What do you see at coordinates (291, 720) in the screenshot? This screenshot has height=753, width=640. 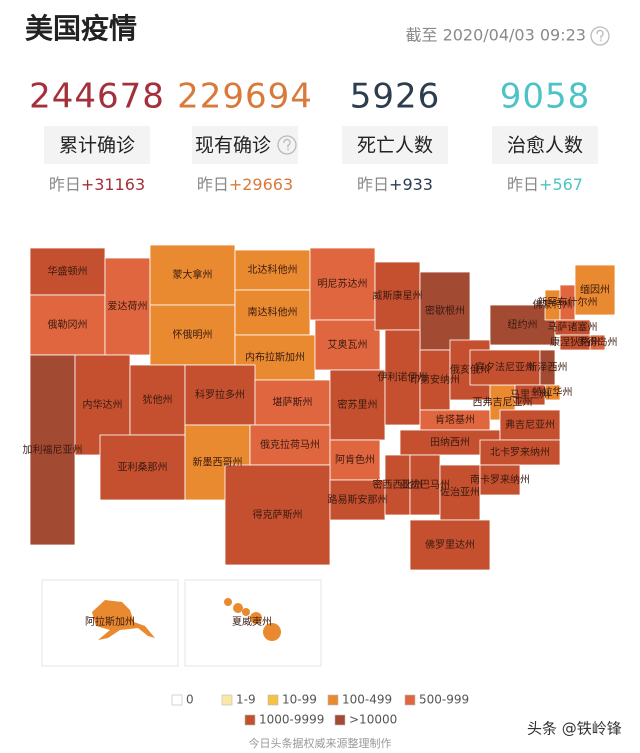 I see `legend-label: 1000-9999` at bounding box center [291, 720].